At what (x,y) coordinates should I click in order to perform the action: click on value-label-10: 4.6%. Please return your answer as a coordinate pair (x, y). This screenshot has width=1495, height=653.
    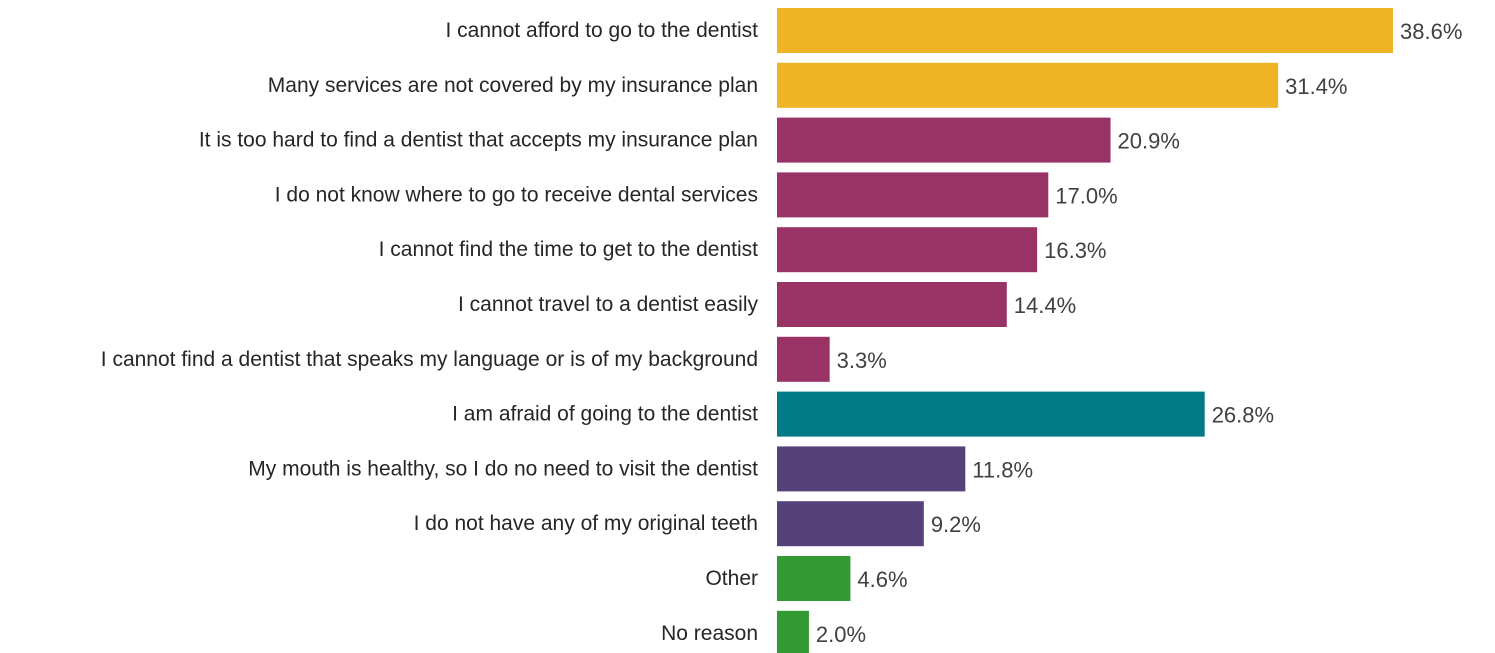
    Looking at the image, I should click on (882, 579).